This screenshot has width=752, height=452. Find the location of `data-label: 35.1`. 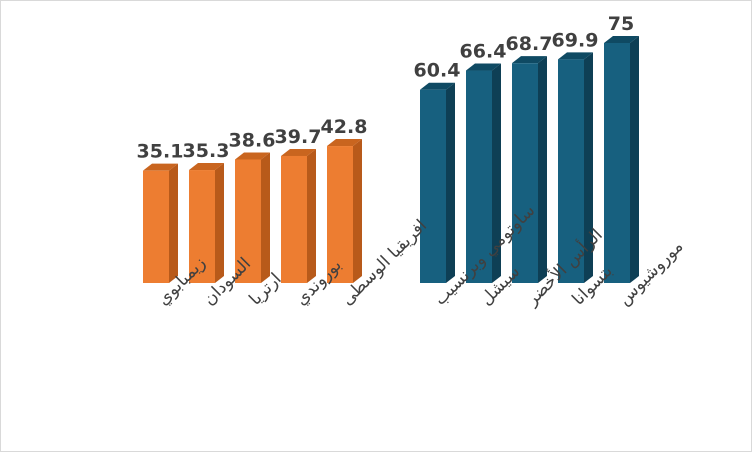

data-label: 35.1 is located at coordinates (160, 152).